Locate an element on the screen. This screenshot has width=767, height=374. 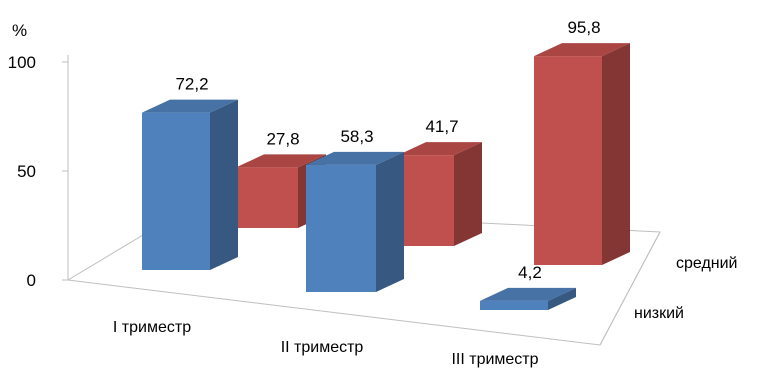
data-label: 58,3 is located at coordinates (356, 136).